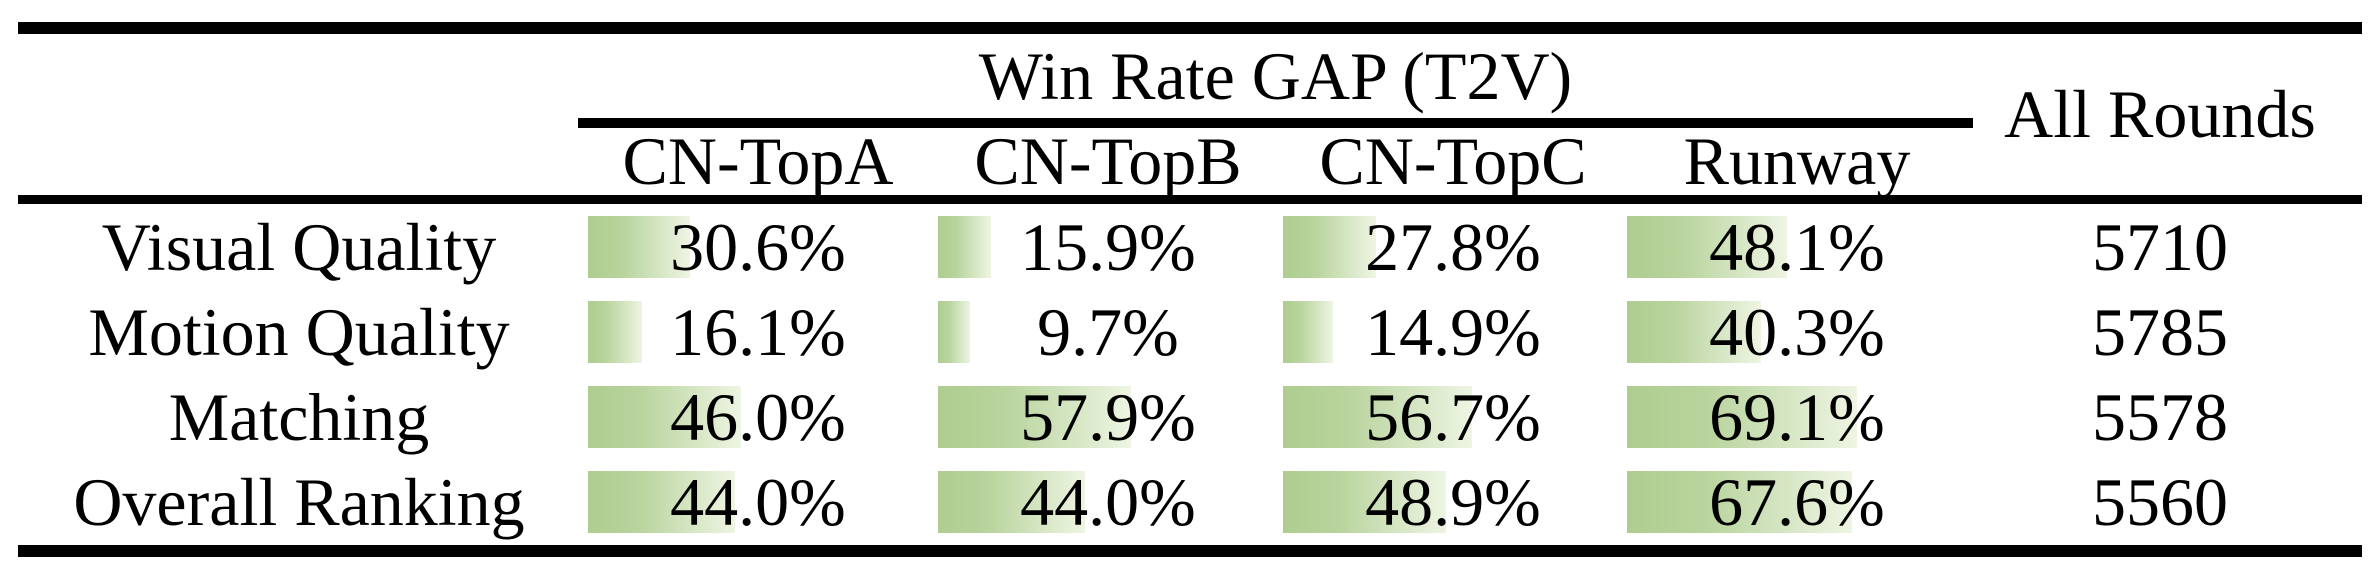 This screenshot has width=2376, height=568. I want to click on header-group-rule, so click(1275, 123).